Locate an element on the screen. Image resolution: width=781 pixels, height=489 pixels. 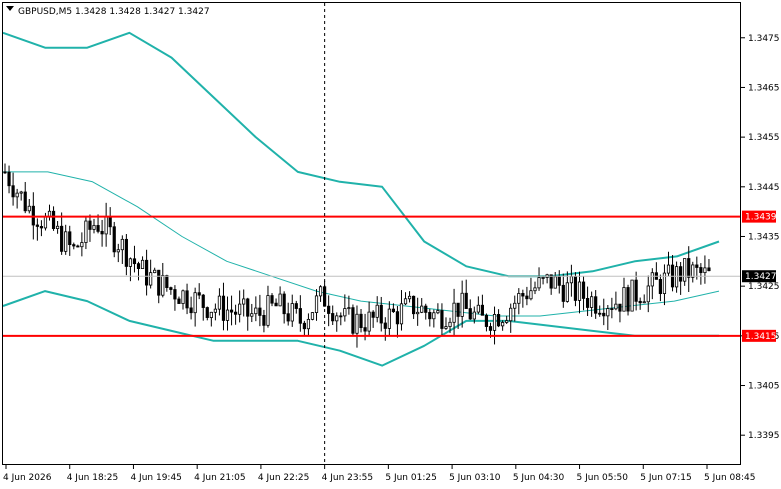
y-tick-label: 1.3405 is located at coordinates (764, 387).